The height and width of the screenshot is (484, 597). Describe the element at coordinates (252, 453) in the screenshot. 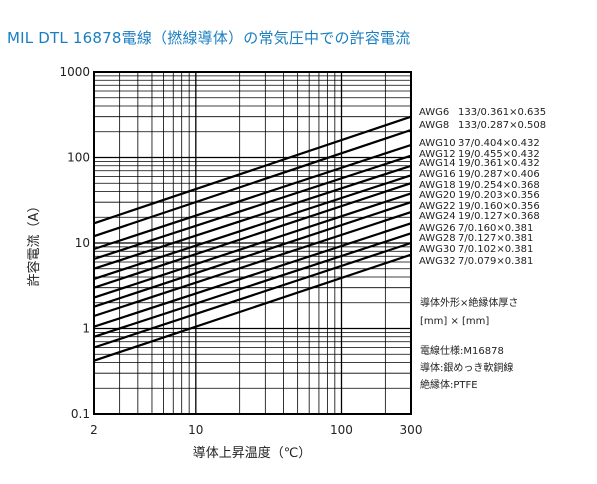

I see `x-axis-label: 導体上昇温度（℃）` at that location.